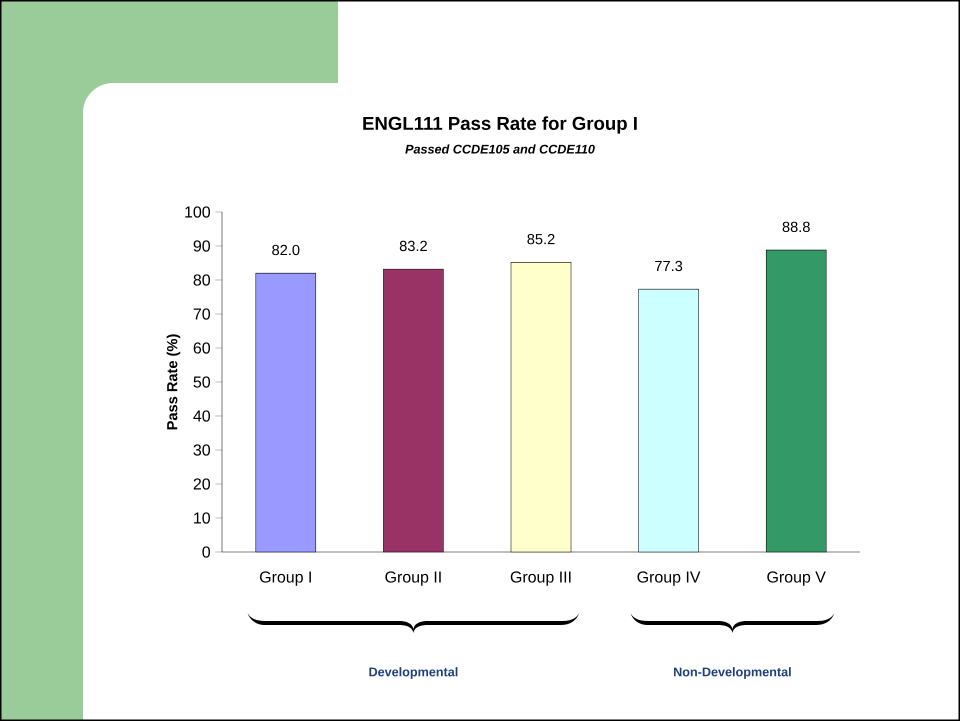 The width and height of the screenshot is (960, 721). Describe the element at coordinates (285, 578) in the screenshot. I see `x-tick-label: Group I` at that location.